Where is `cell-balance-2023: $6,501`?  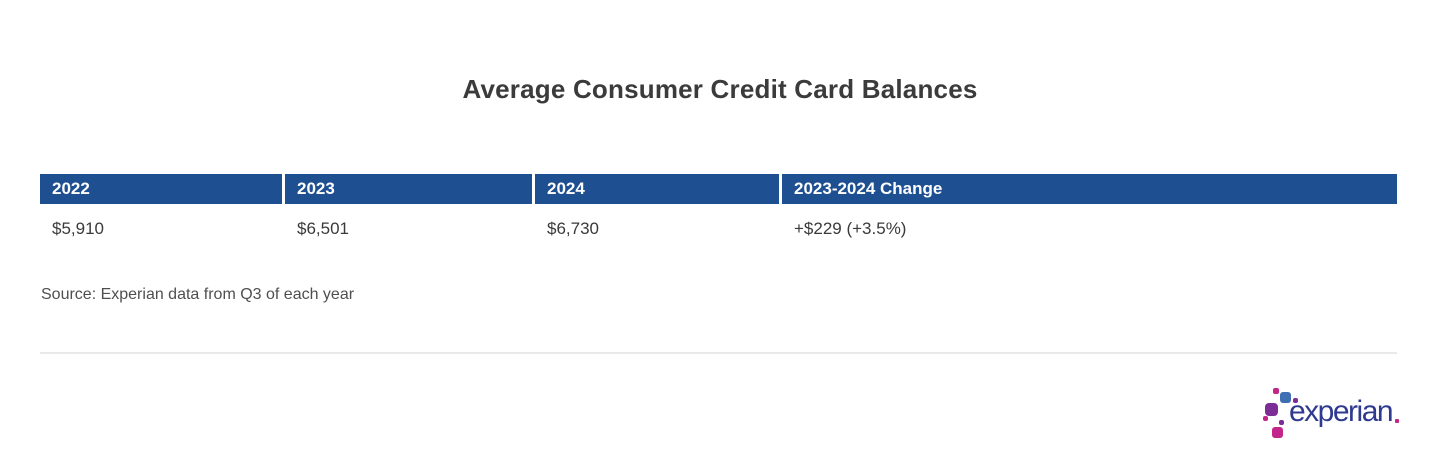
cell-balance-2023: $6,501 is located at coordinates (323, 228).